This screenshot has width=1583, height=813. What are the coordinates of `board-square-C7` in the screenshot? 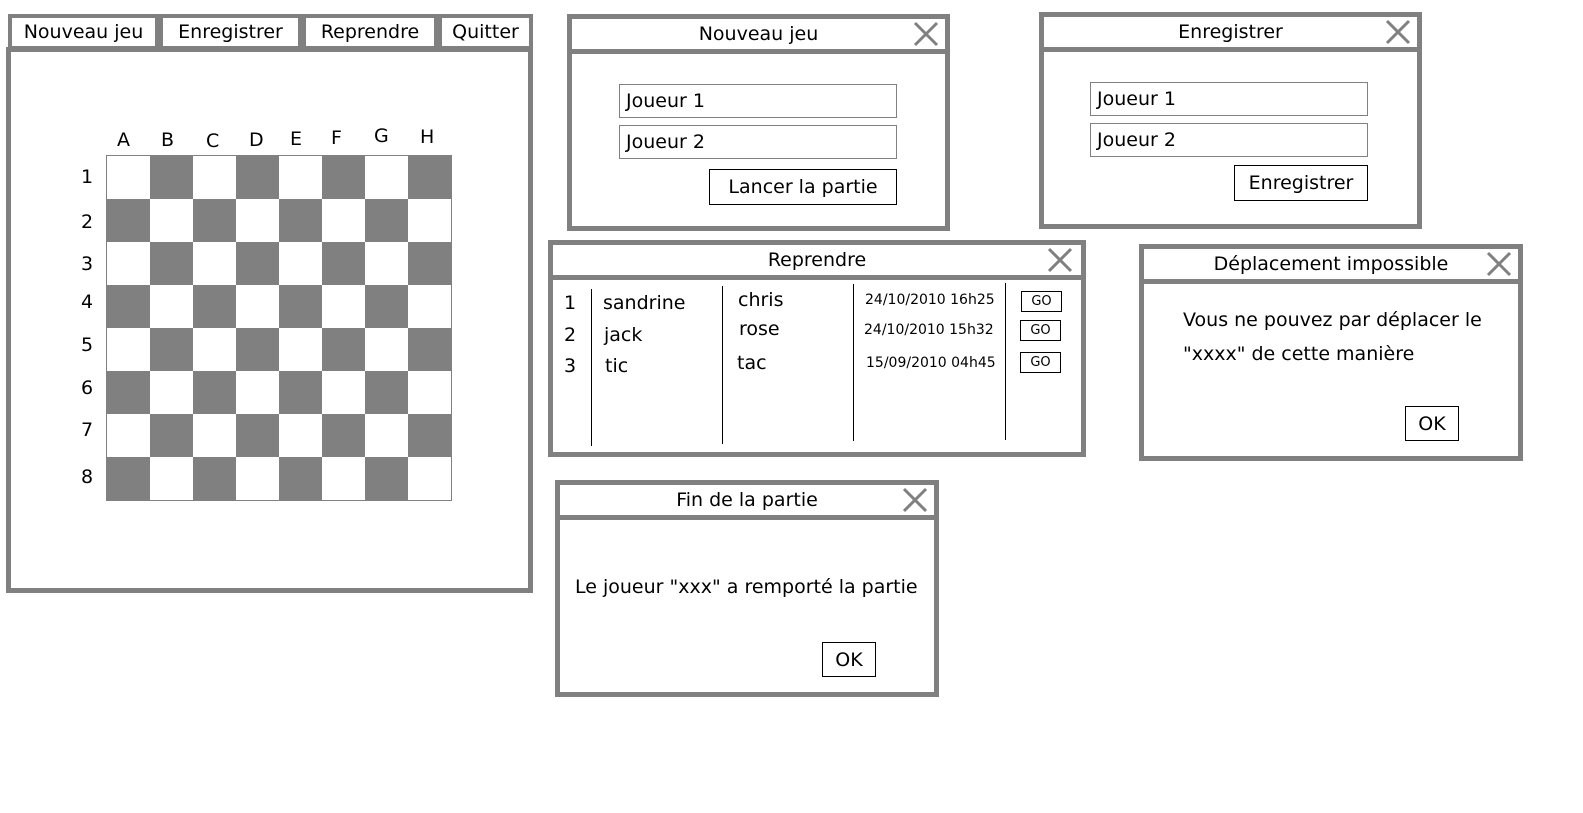 It's located at (214, 435).